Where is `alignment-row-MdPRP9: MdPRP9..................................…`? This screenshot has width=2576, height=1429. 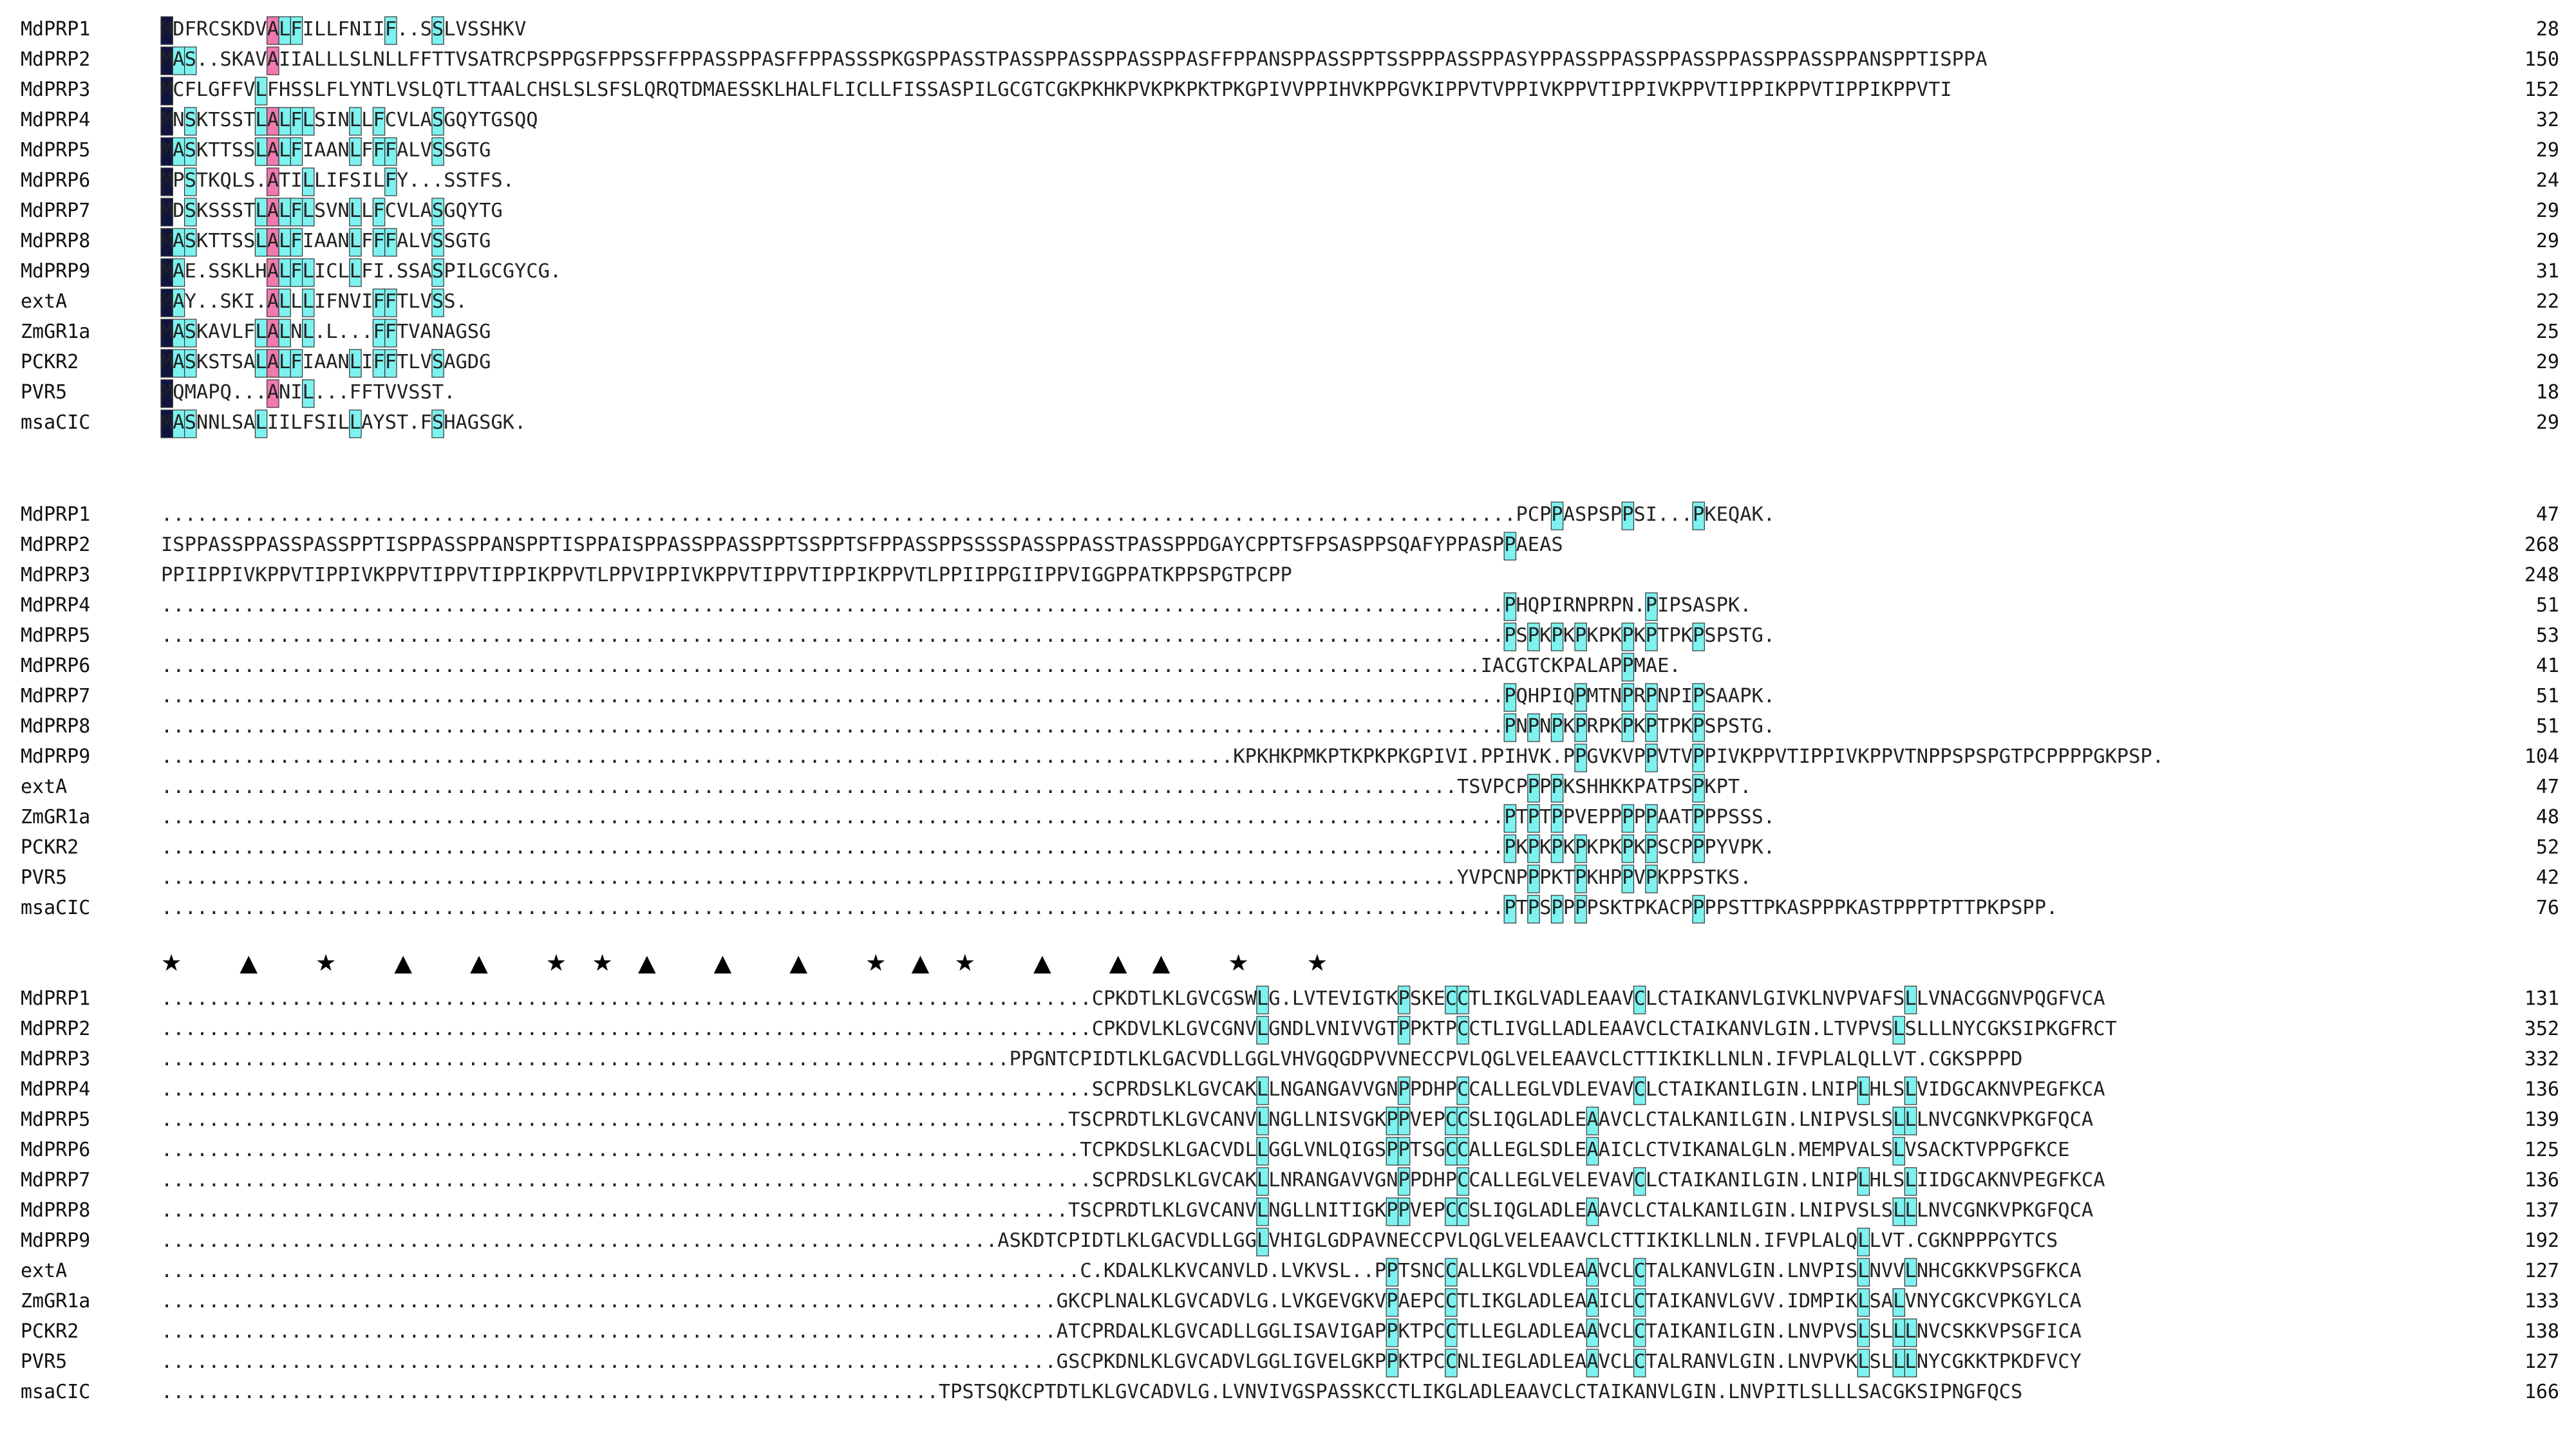 alignment-row-MdPRP9: MdPRP9..................................… is located at coordinates (1290, 1240).